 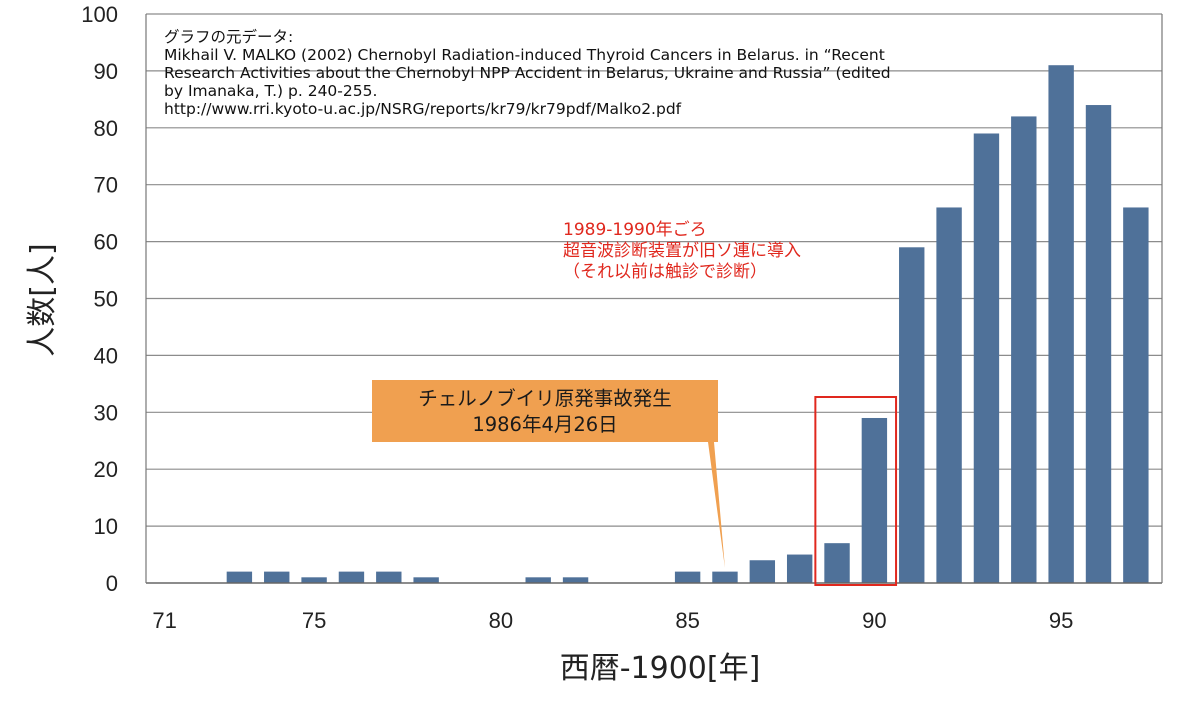 I want to click on ultrasound-highlight-box, so click(x=856, y=491).